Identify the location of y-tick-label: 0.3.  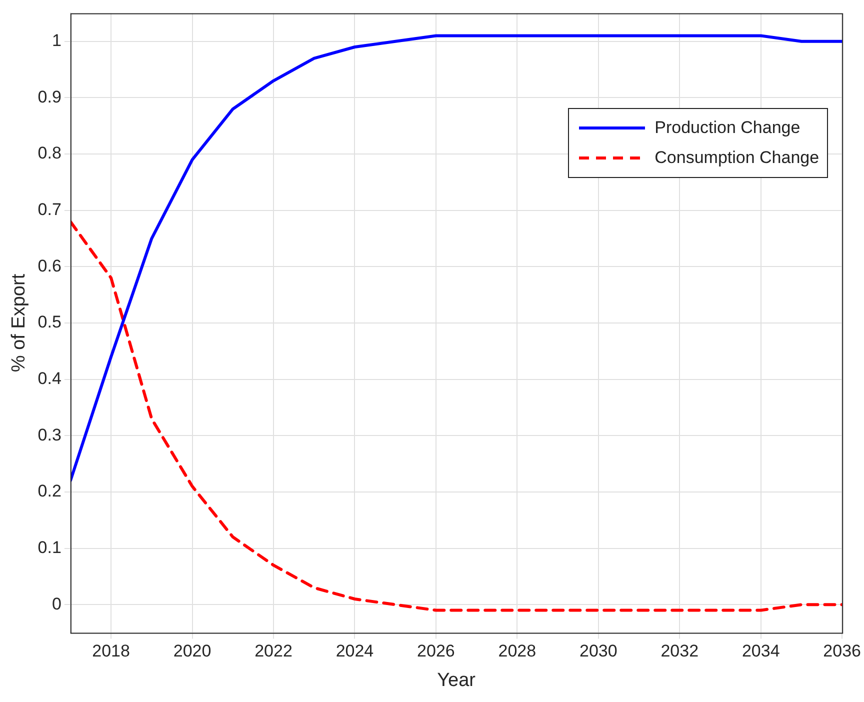
(50, 434).